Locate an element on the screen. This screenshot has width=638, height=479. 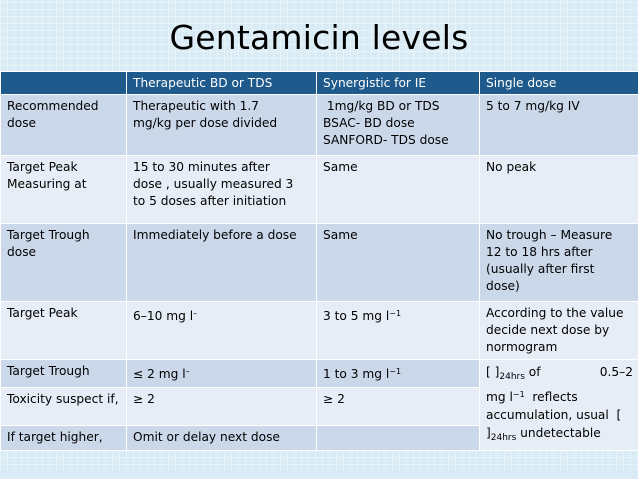
header-therapeutic: Therapeutic BD or TDS is located at coordinates (221, 83).